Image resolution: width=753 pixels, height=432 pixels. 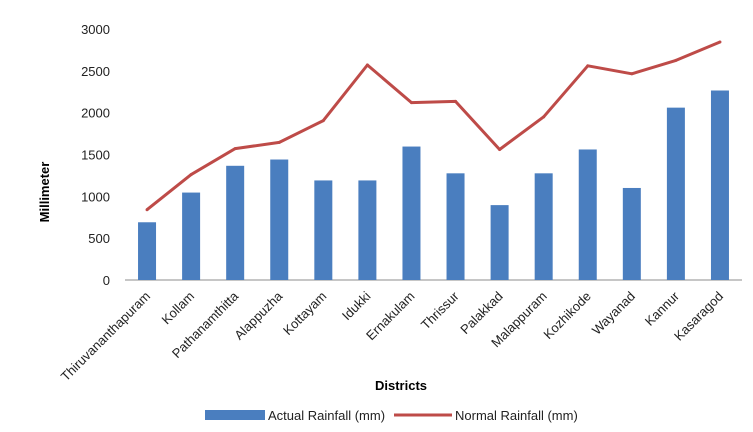 I want to click on y-tick-label: 1000, so click(x=95, y=196).